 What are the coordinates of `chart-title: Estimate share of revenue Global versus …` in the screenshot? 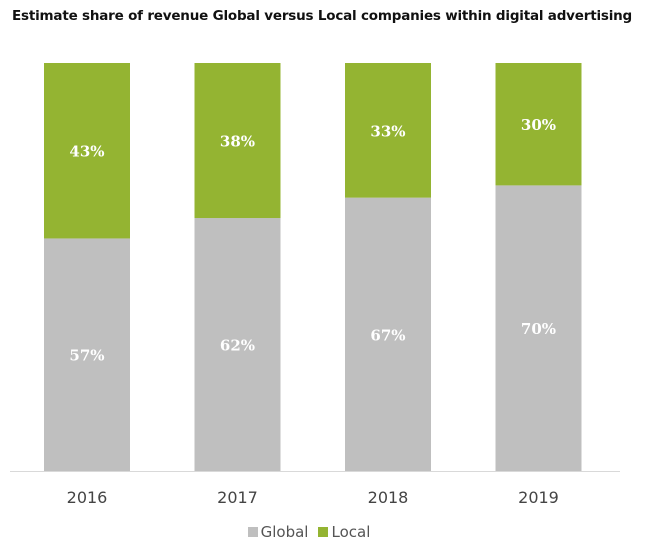 It's located at (322, 16).